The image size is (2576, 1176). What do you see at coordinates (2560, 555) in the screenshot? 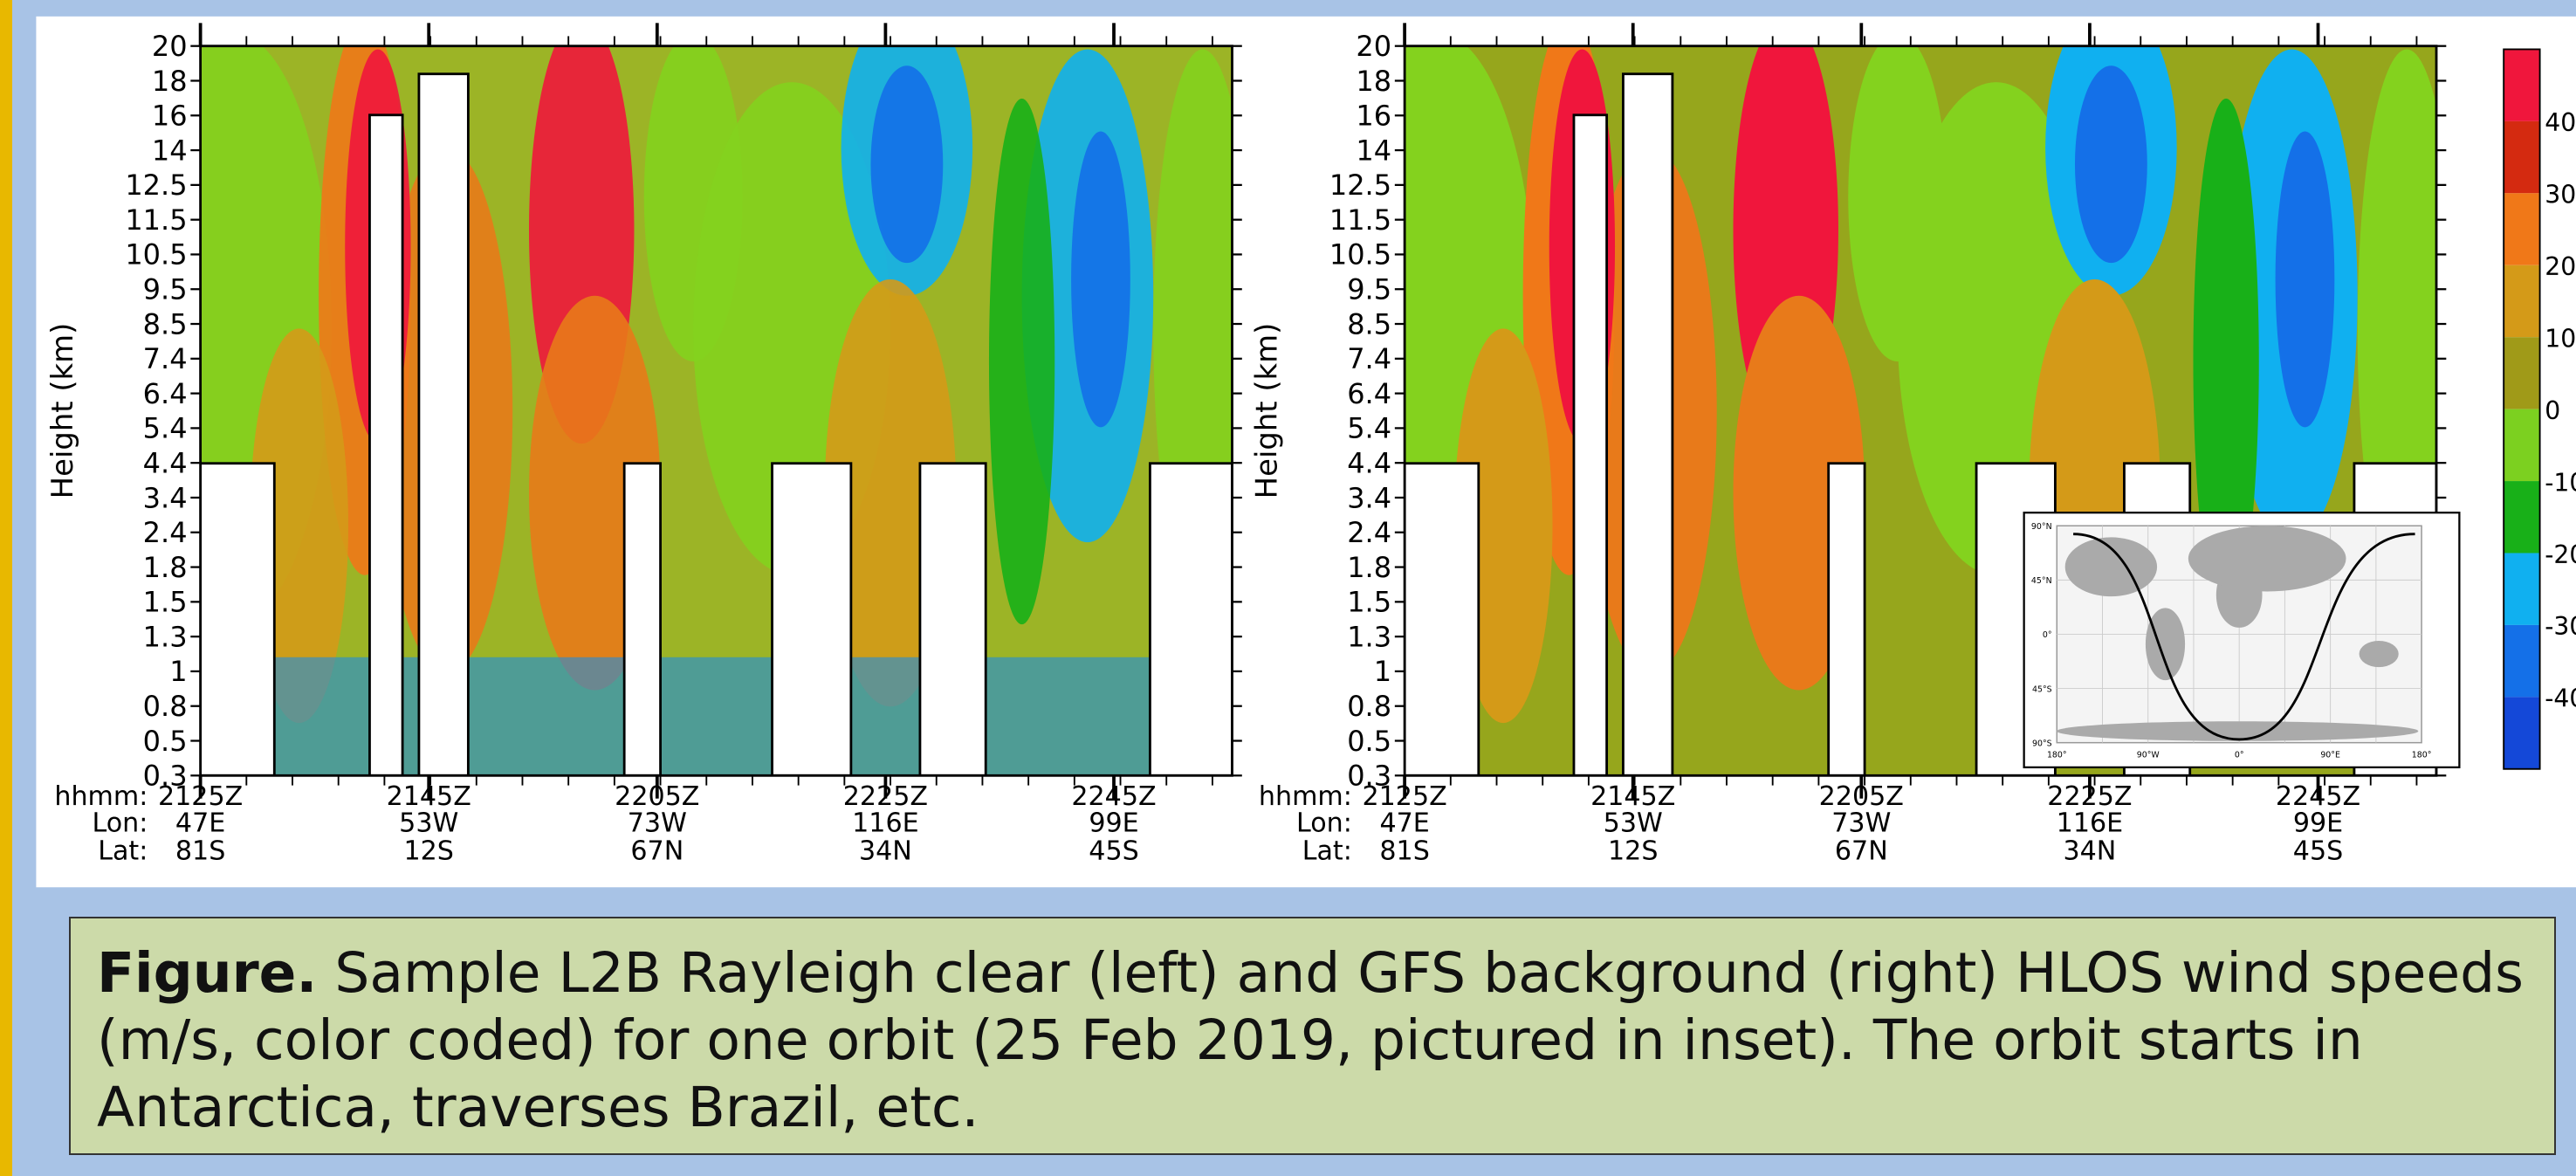
I see `colorbar-label: -20` at bounding box center [2560, 555].